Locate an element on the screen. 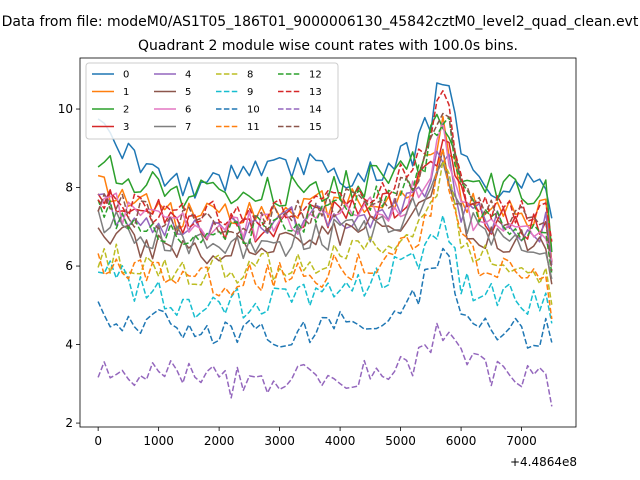  legend-label-6: 6 is located at coordinates (188, 110).